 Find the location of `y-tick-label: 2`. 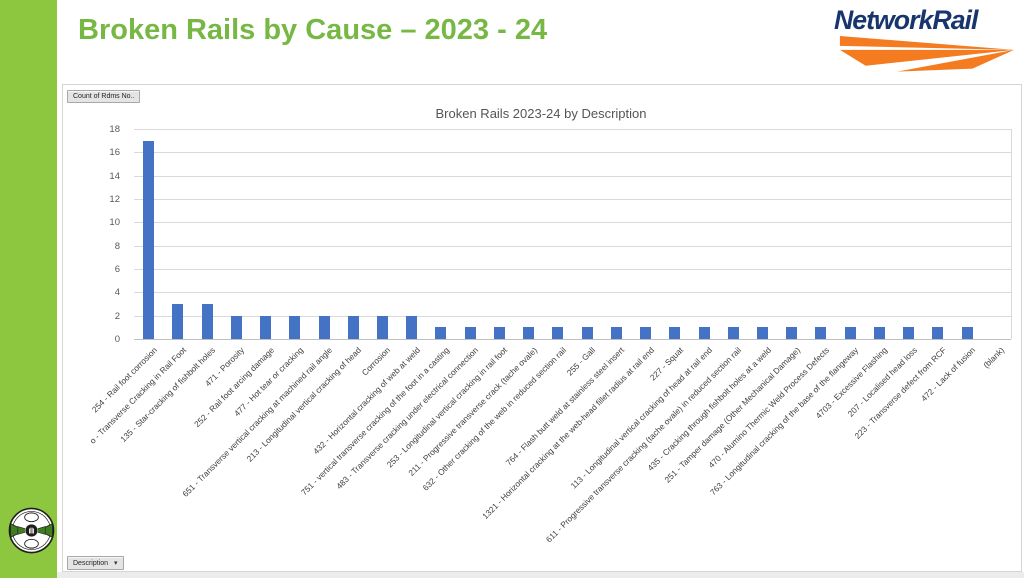

y-tick-label: 2 is located at coordinates (117, 316).